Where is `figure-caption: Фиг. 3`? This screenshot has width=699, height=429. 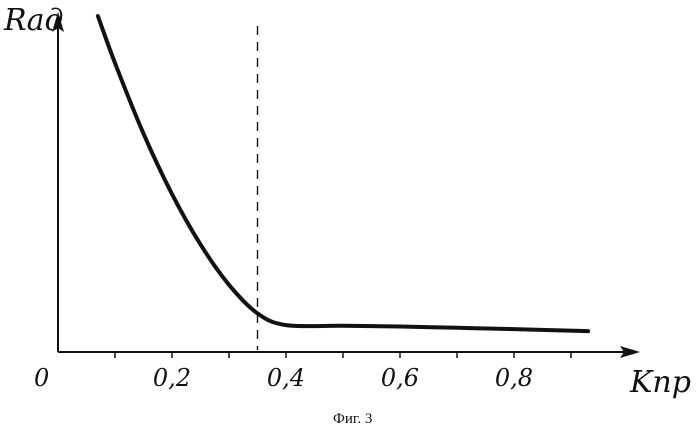
figure-caption: Фиг. 3 is located at coordinates (352, 419).